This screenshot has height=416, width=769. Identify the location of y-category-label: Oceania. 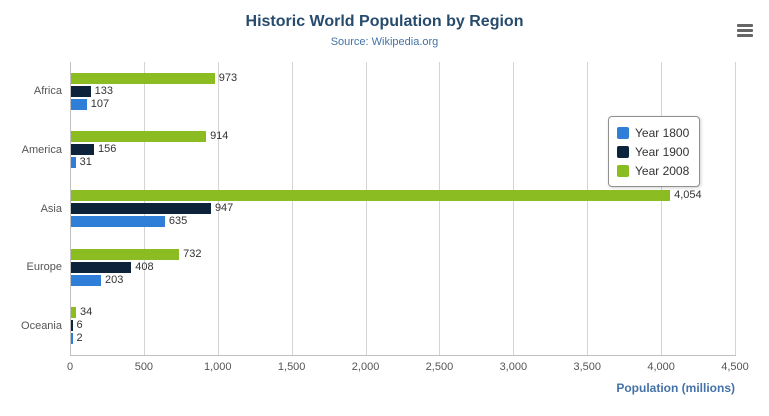
(41, 325).